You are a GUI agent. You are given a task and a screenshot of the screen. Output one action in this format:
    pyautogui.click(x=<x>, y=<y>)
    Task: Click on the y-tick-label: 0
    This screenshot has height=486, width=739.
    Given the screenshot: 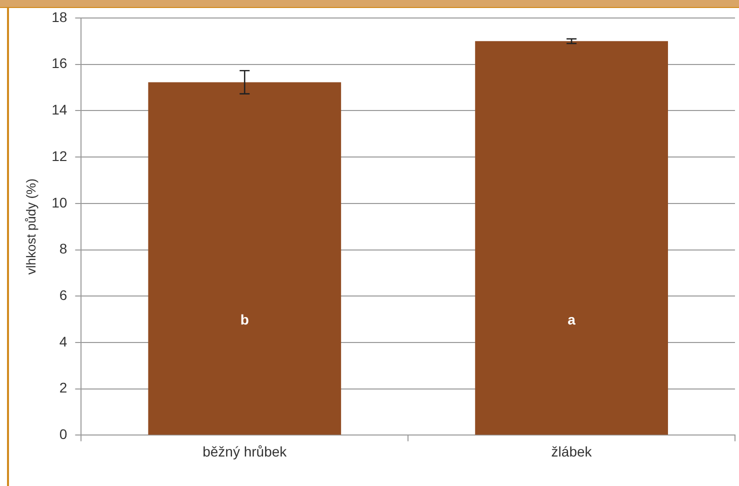 What is the action you would take?
    pyautogui.click(x=63, y=434)
    